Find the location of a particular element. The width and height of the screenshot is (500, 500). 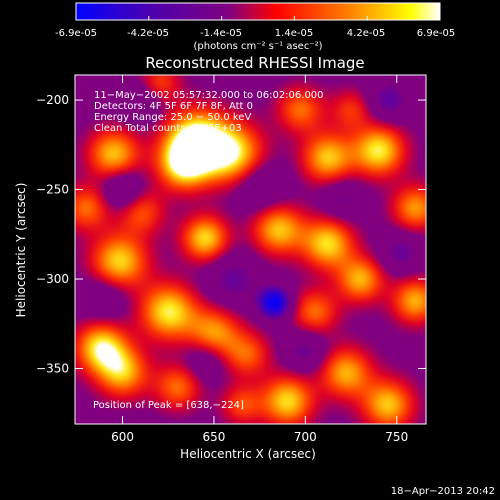

y-tick-label: −300 is located at coordinates (52, 279).